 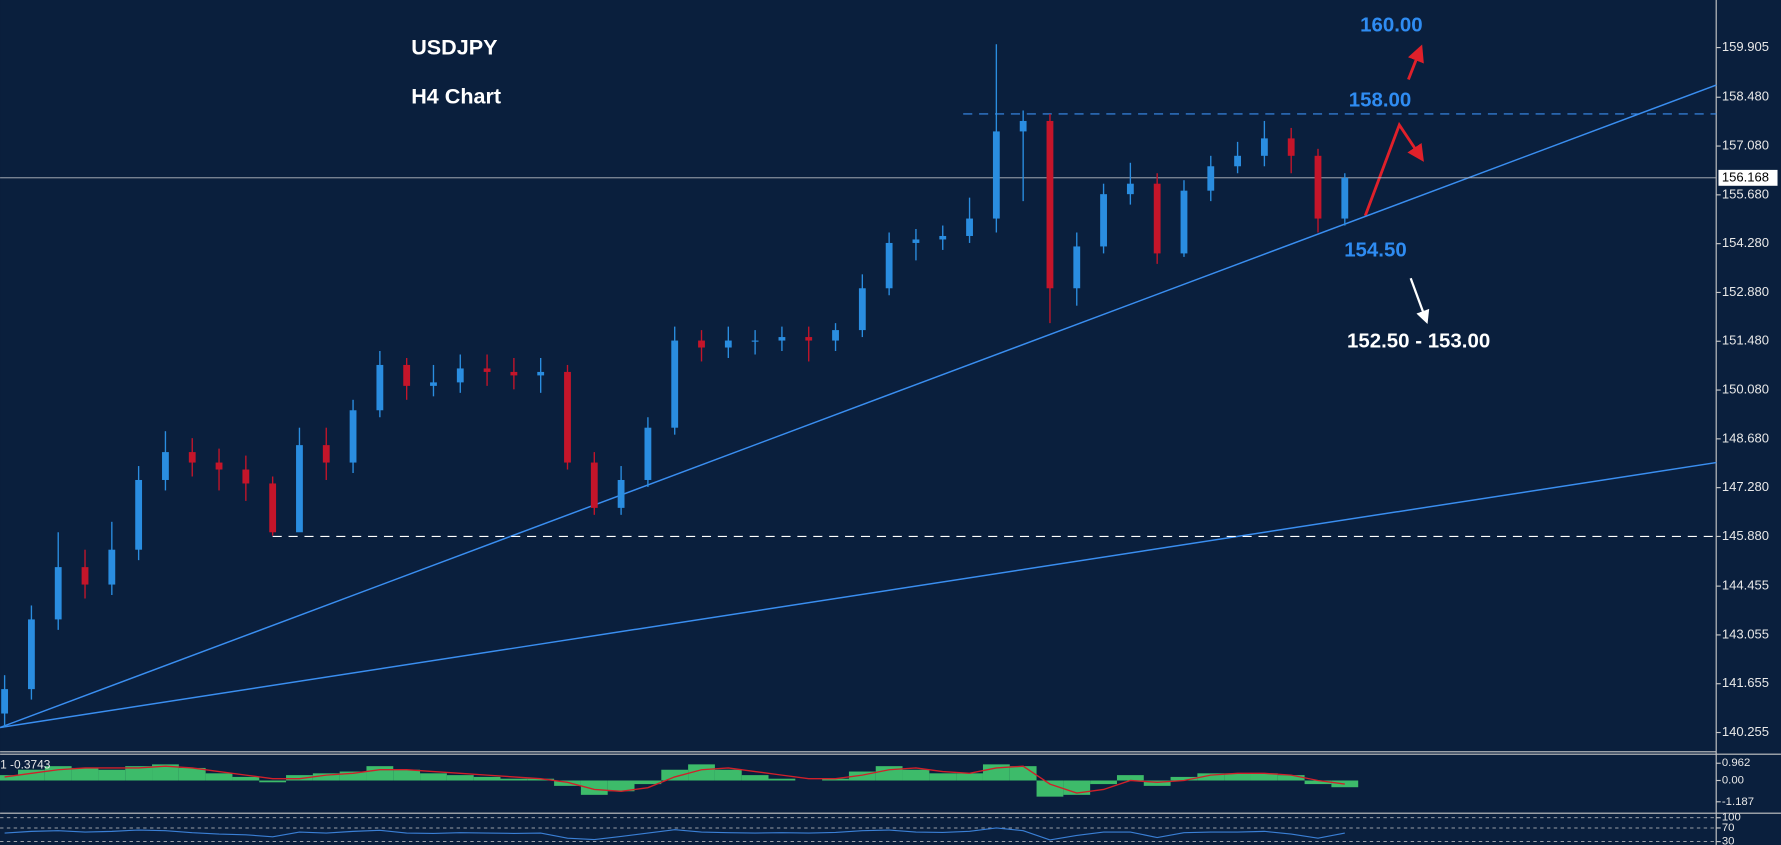 What do you see at coordinates (1745, 242) in the screenshot?
I see `y-tick-label: 154.280` at bounding box center [1745, 242].